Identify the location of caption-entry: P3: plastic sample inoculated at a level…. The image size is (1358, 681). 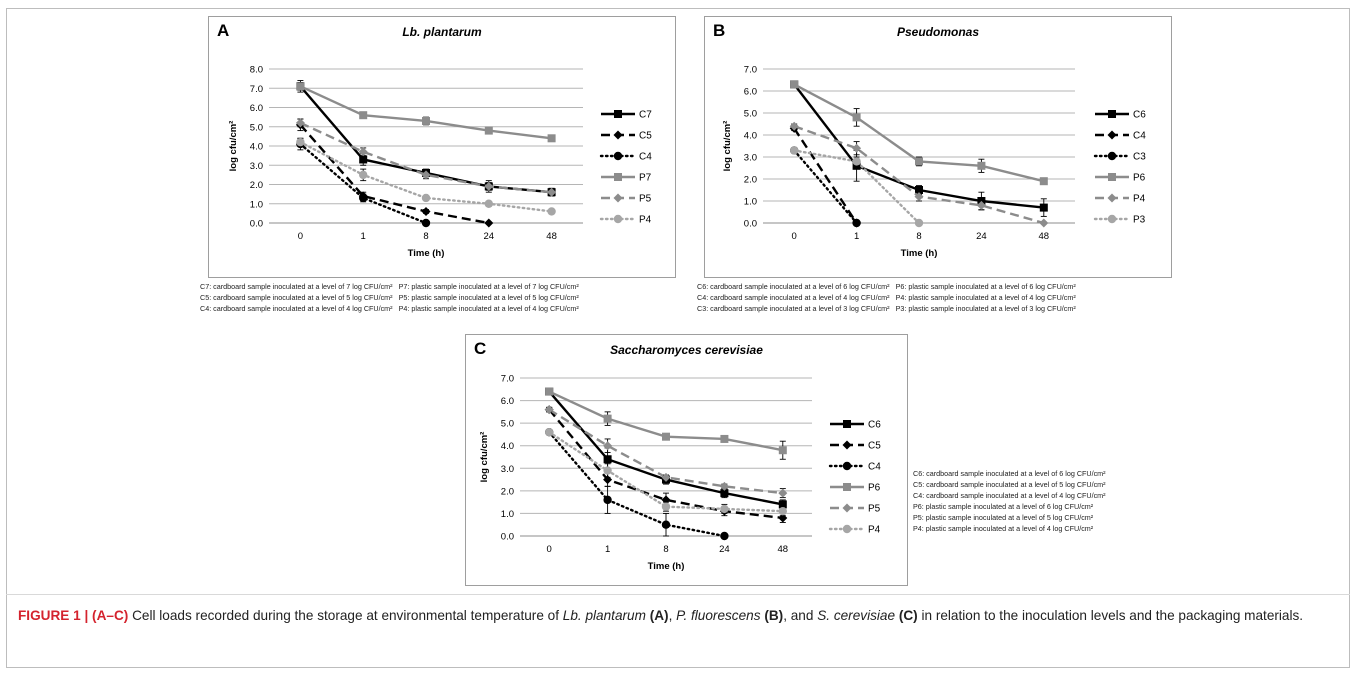
(985, 308).